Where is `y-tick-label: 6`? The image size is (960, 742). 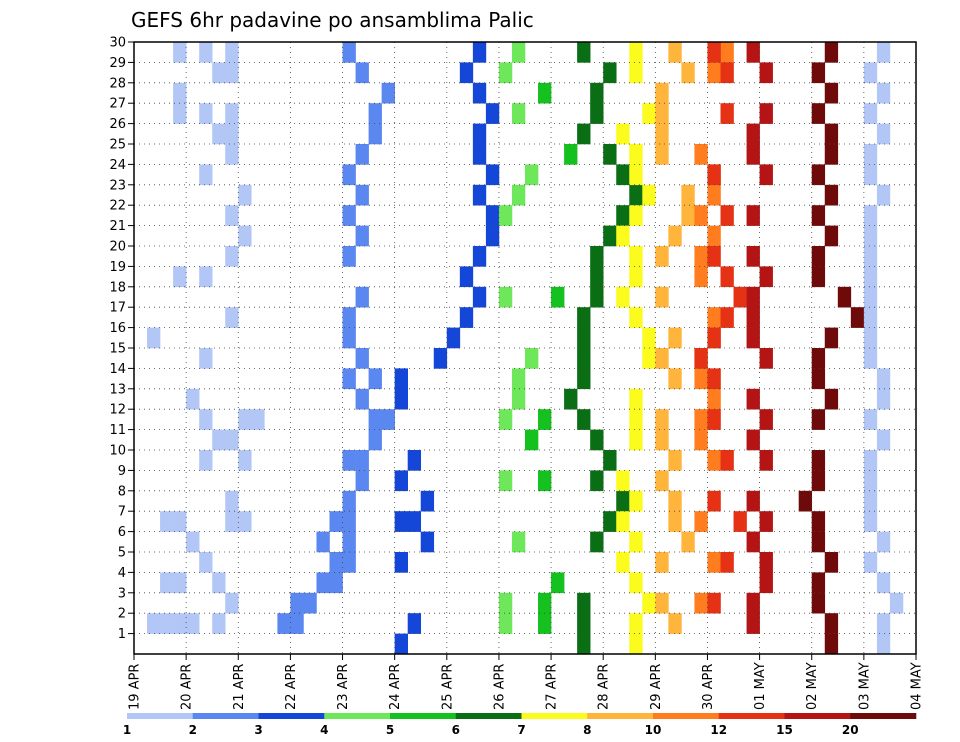
y-tick-label: 6 is located at coordinates (122, 532).